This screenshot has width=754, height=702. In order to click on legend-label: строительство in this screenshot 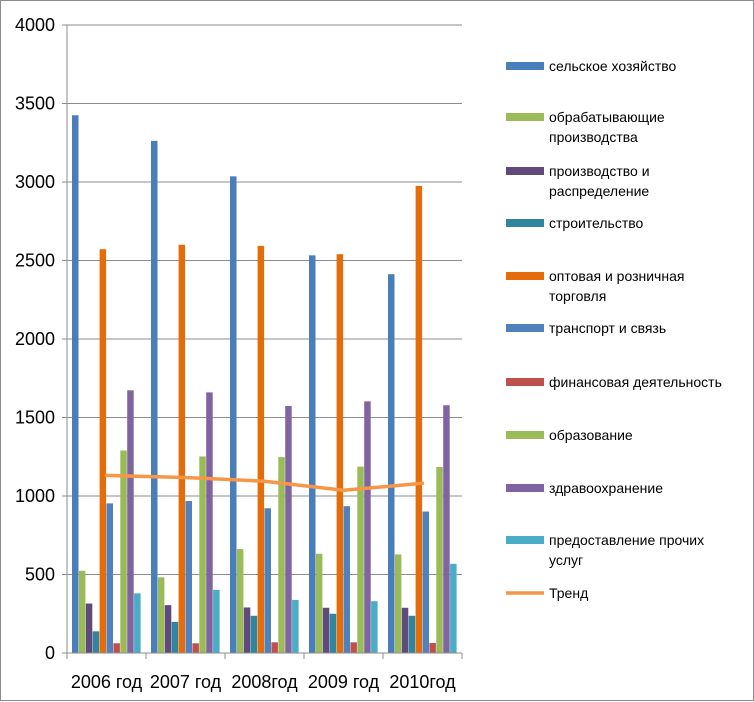, I will do `click(596, 223)`.